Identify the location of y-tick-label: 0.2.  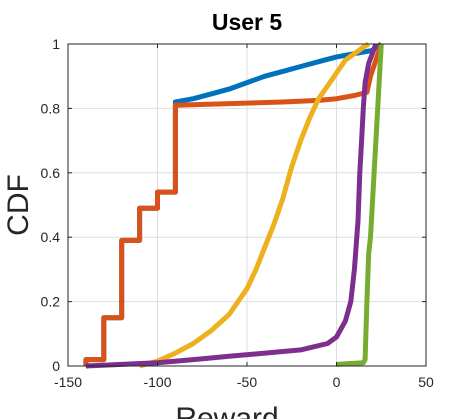
(51, 302).